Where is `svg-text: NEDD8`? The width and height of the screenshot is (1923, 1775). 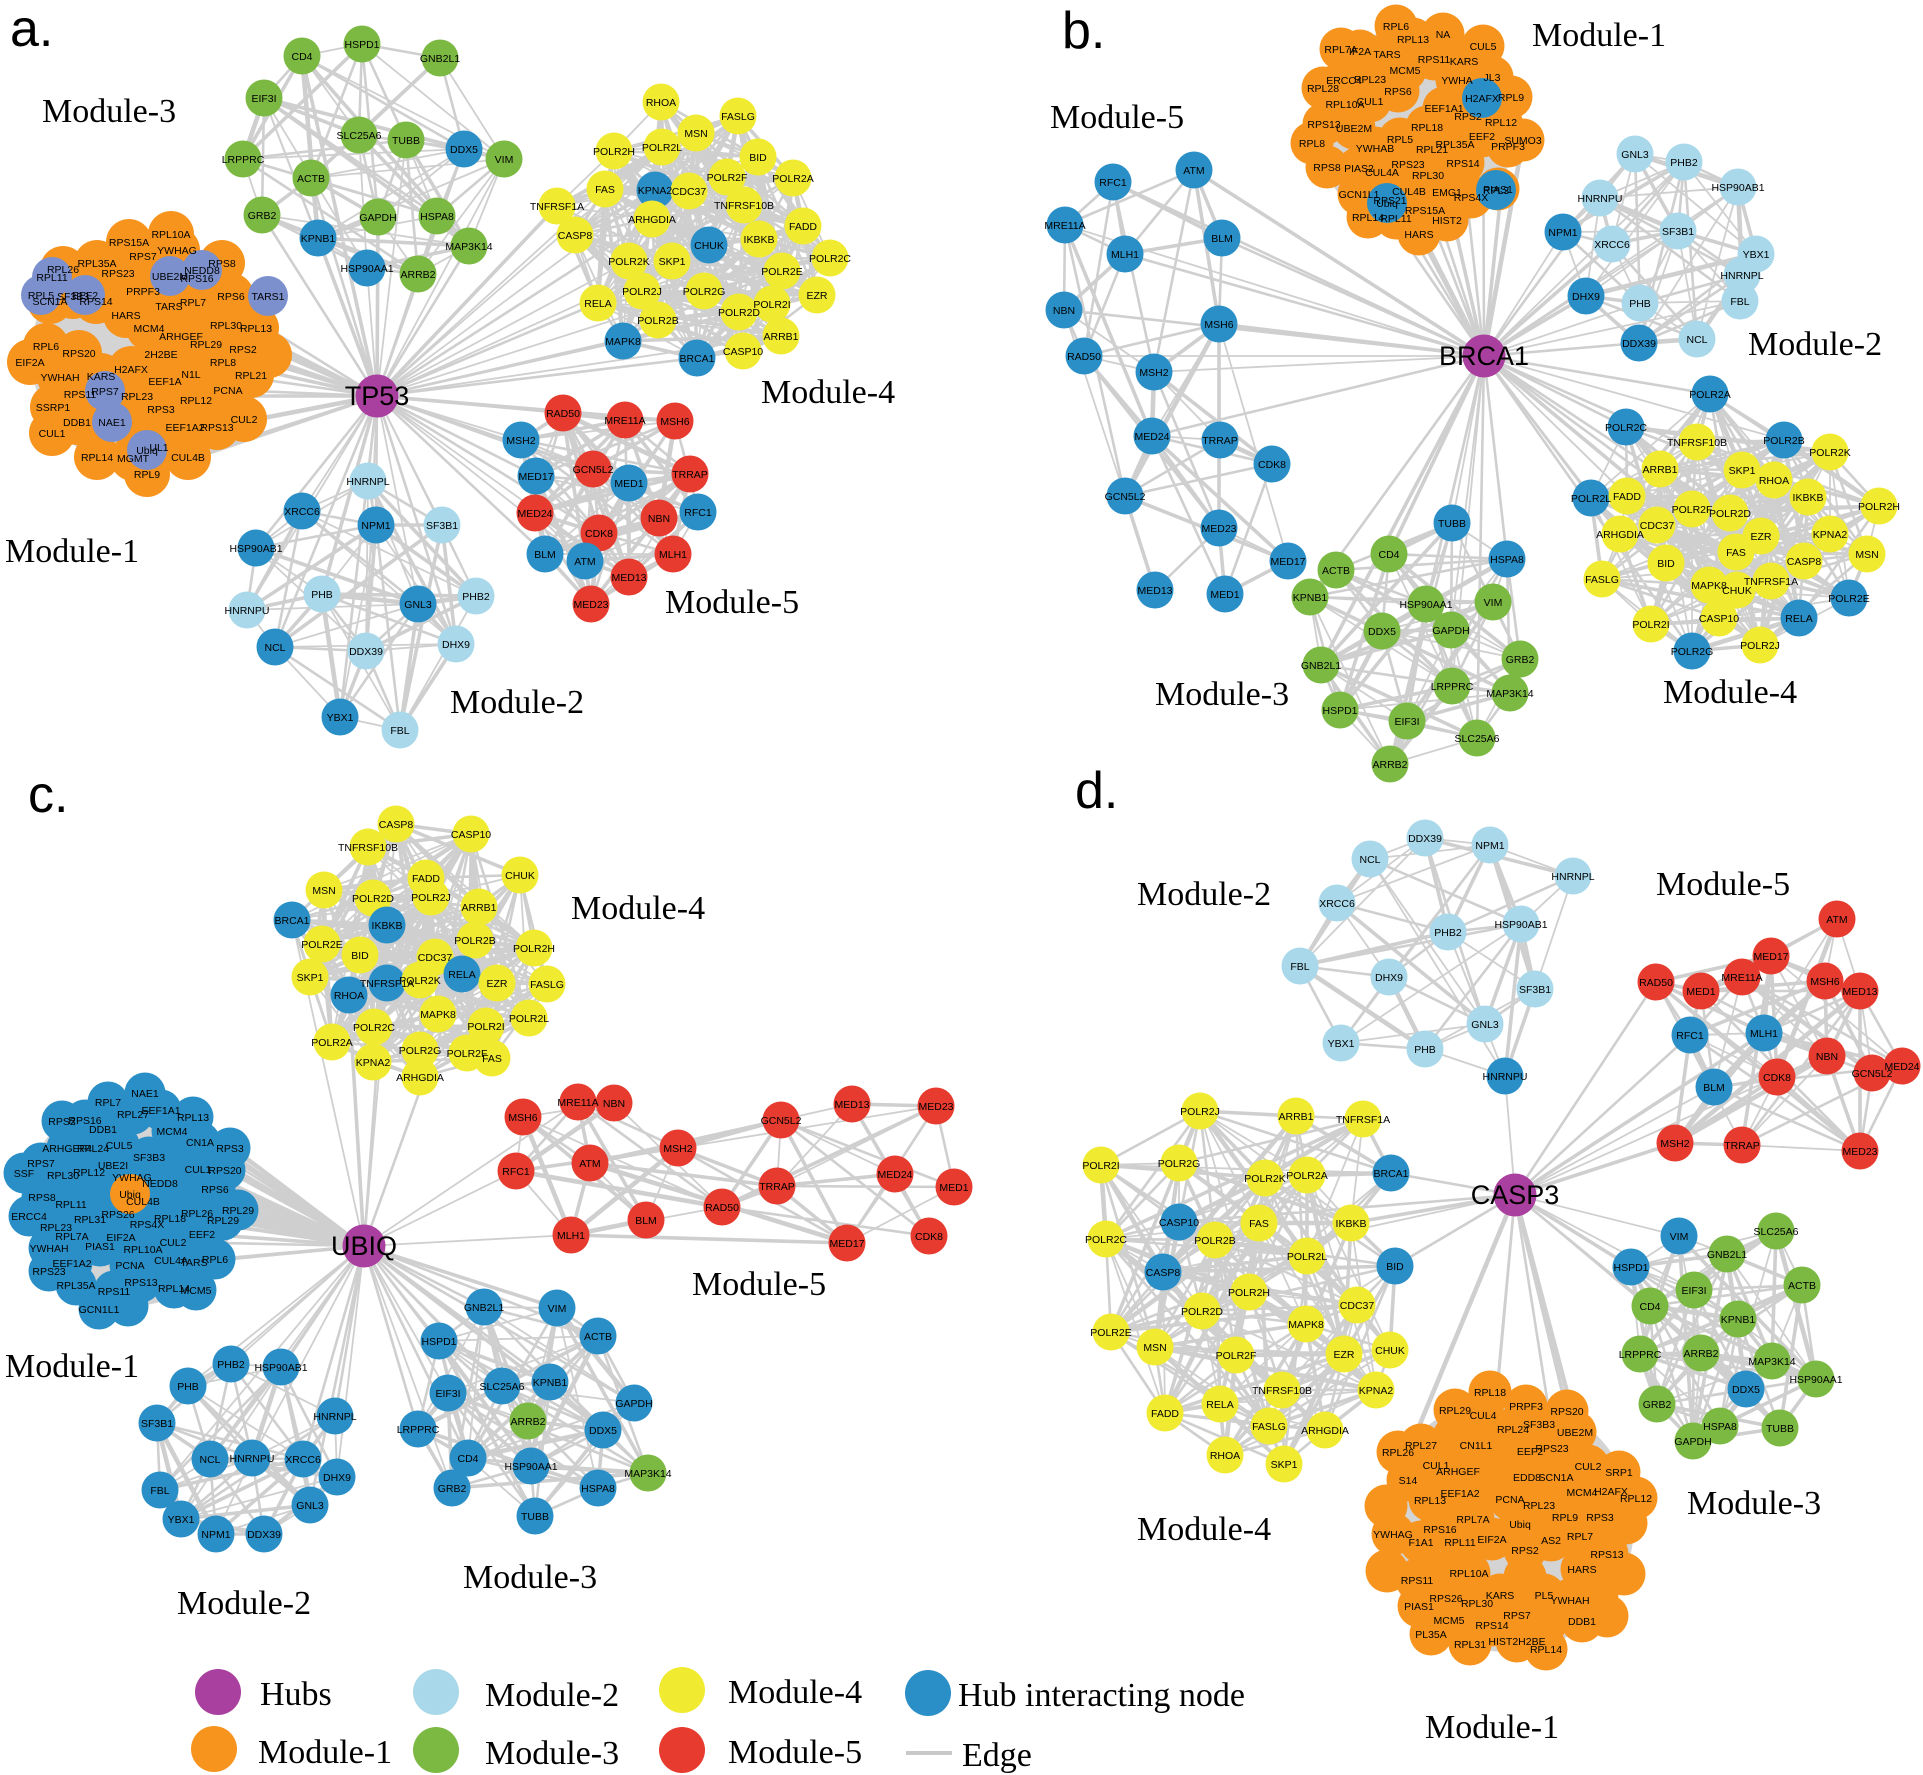
svg-text: NEDD8 is located at coordinates (202, 271).